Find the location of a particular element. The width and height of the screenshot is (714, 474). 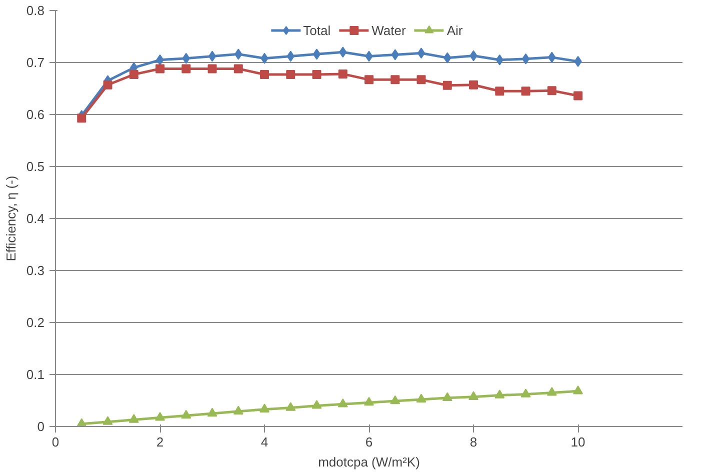

y-tick-label: 0.1 is located at coordinates (35, 374).